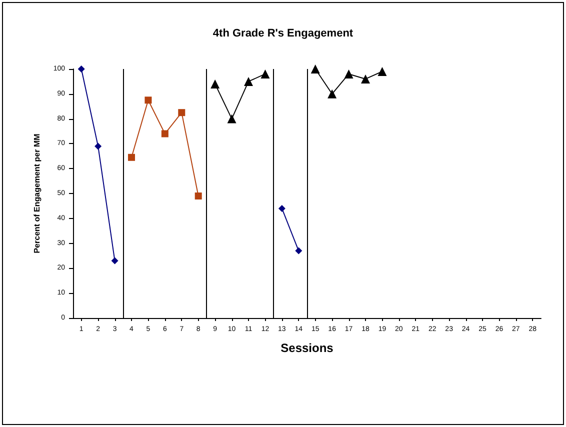  I want to click on y-axis-title: Percent of Engagement per MM, so click(37, 193).